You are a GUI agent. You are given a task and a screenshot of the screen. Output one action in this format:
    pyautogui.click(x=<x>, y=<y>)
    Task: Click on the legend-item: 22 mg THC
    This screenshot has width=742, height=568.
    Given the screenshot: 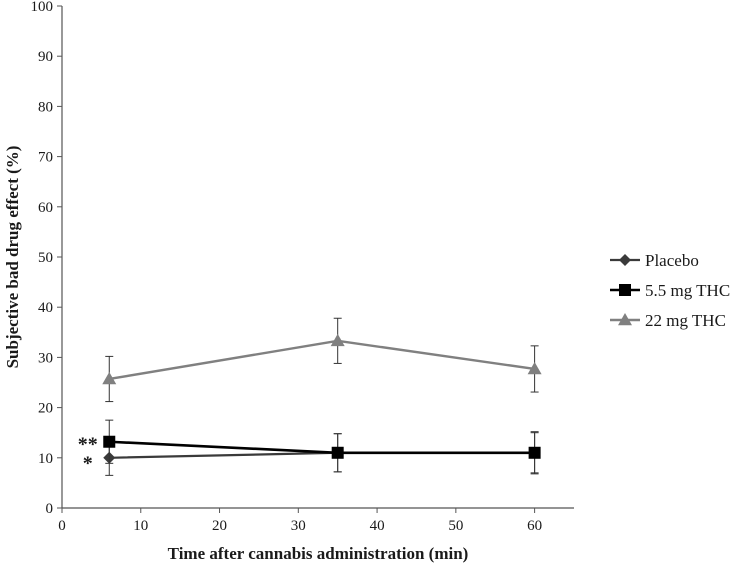 What is the action you would take?
    pyautogui.click(x=668, y=320)
    